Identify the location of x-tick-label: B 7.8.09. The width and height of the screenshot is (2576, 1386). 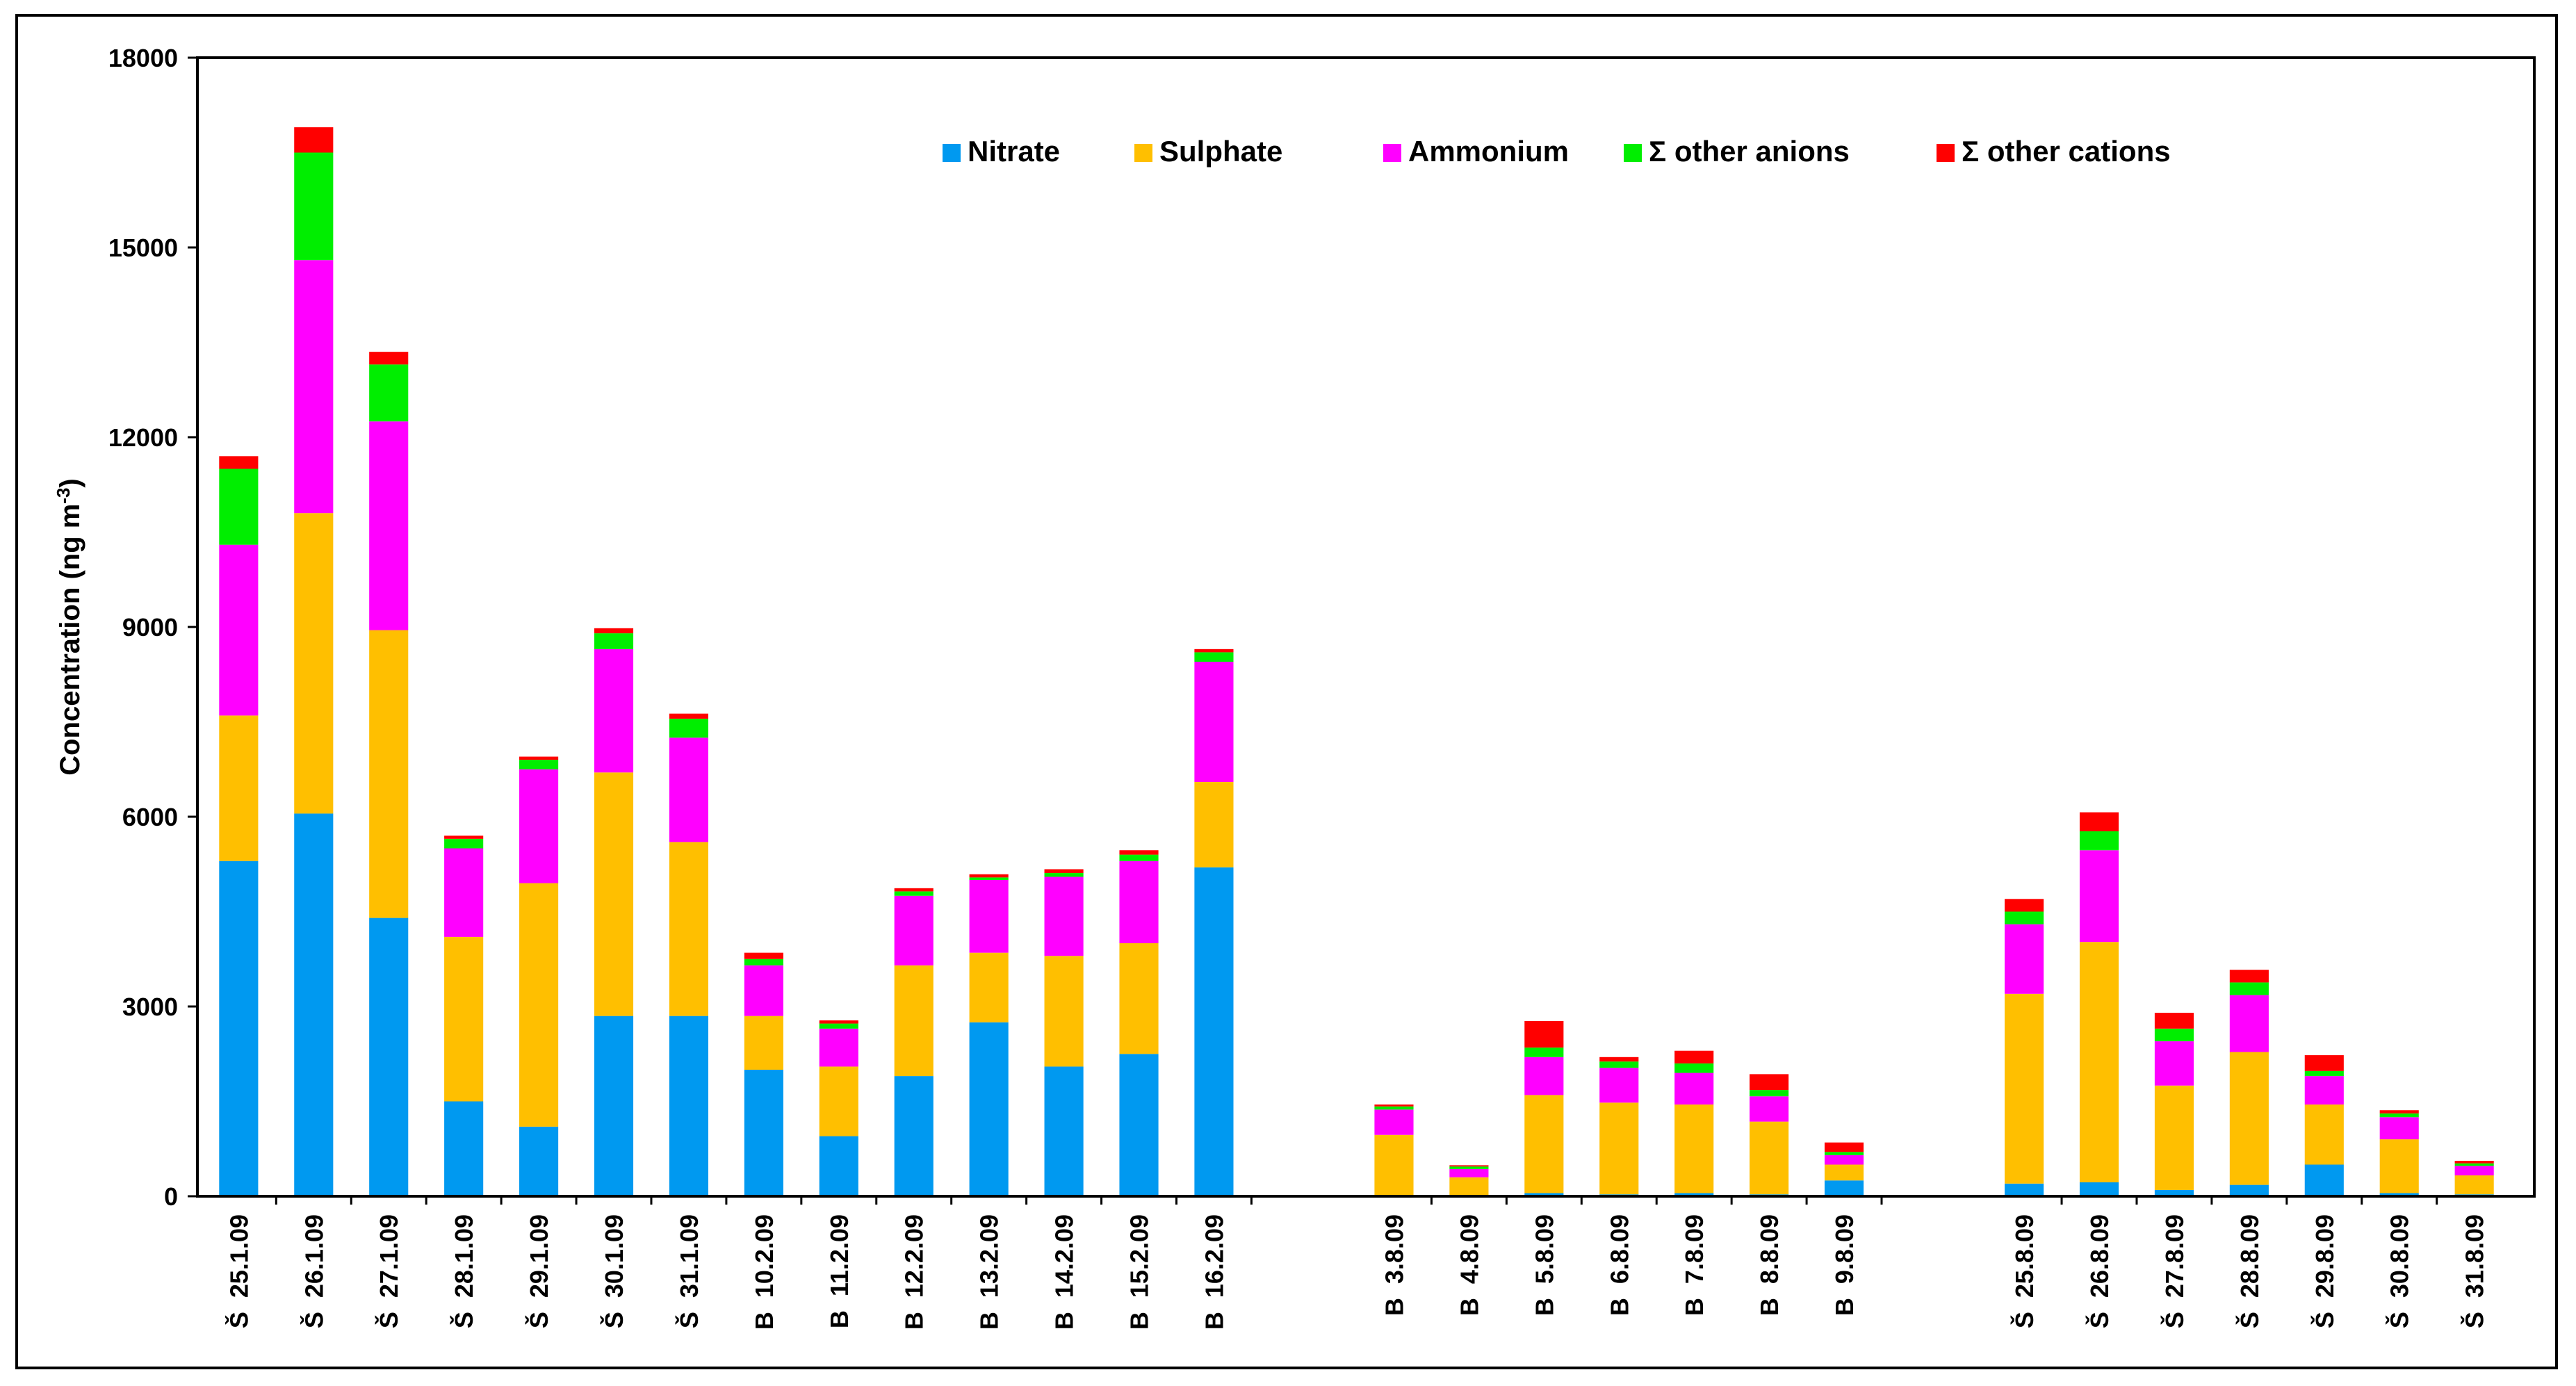
(1695, 1265).